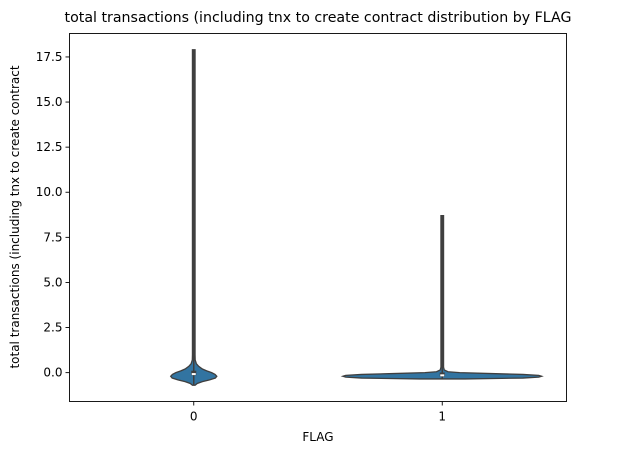 Image resolution: width=624 pixels, height=455 pixels. What do you see at coordinates (52, 282) in the screenshot?
I see `y-tick-label: 5.0` at bounding box center [52, 282].